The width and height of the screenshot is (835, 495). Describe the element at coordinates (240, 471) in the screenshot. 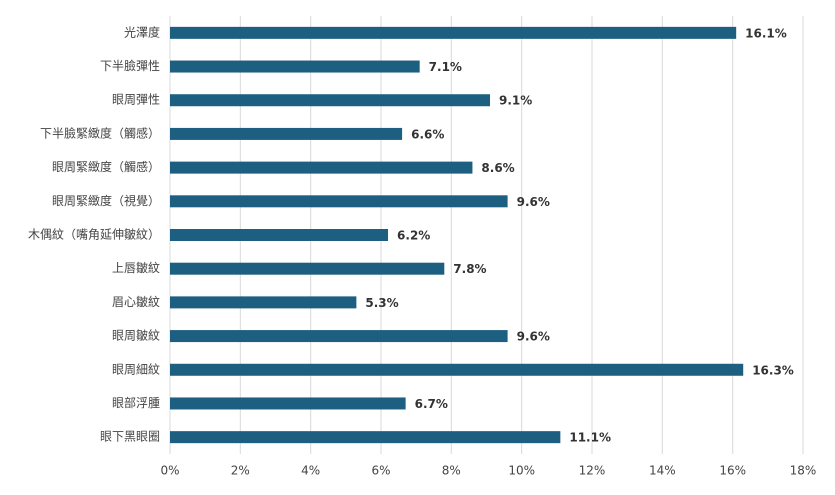

I see `x-tick-label: 2%` at that location.